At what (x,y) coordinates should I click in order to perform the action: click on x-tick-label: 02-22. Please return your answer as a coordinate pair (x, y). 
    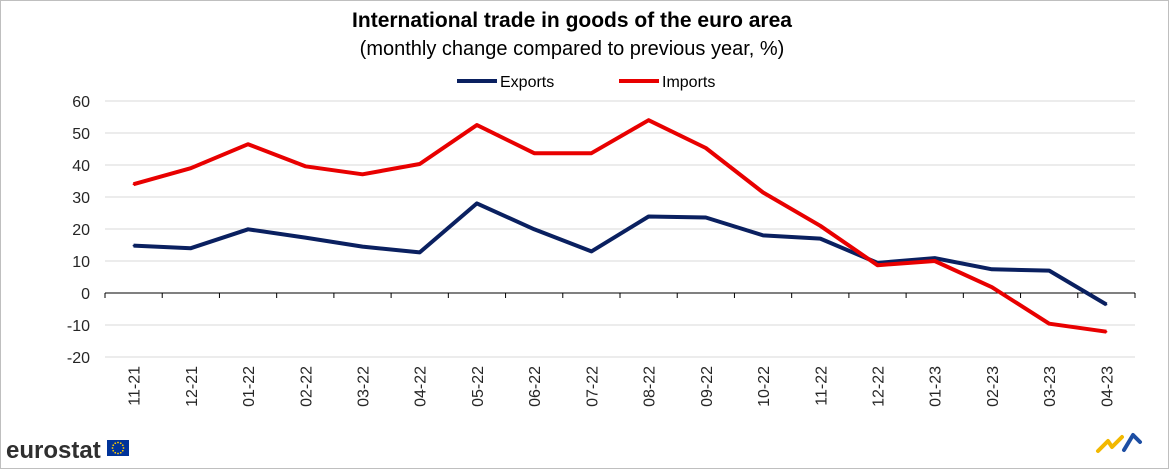
    Looking at the image, I should click on (306, 386).